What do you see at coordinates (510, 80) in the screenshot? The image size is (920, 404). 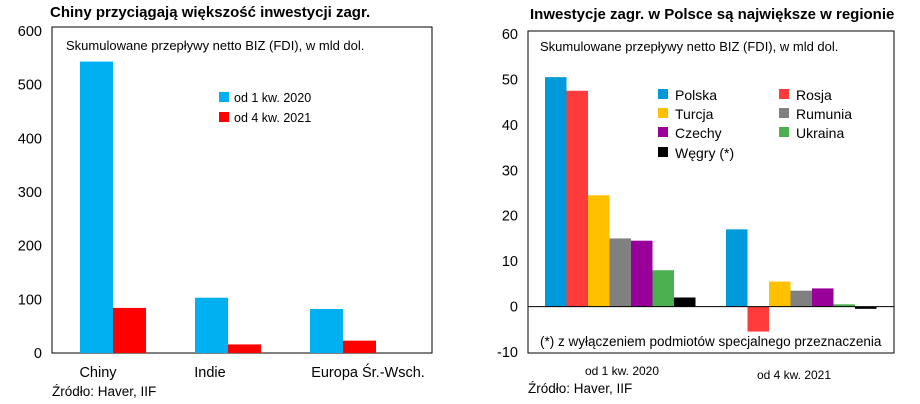 I see `chart-2-ytick-label: 50` at bounding box center [510, 80].